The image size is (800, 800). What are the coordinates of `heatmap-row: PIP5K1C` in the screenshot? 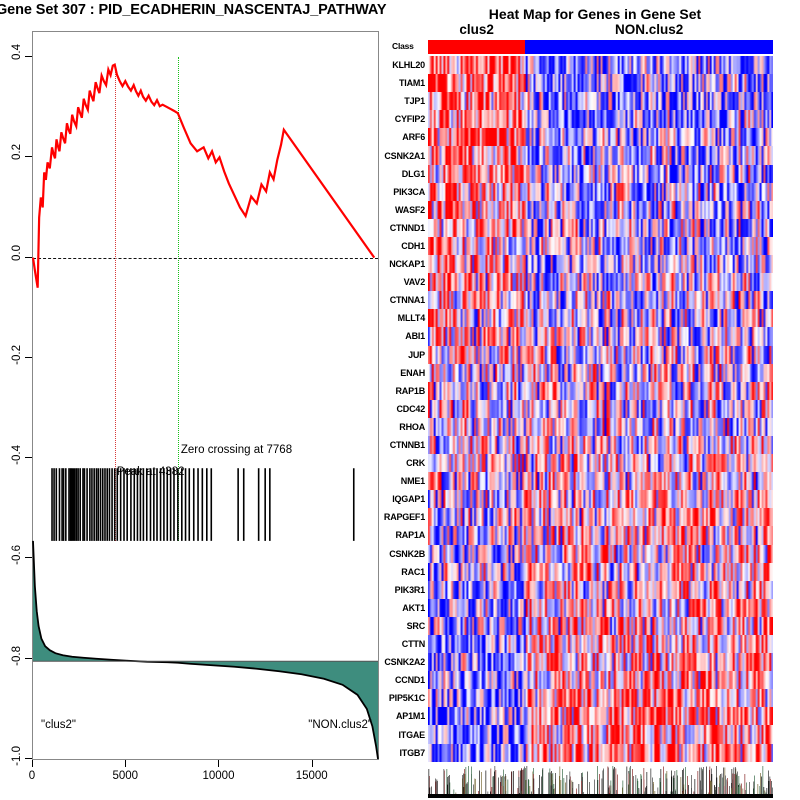 It's located at (581, 698).